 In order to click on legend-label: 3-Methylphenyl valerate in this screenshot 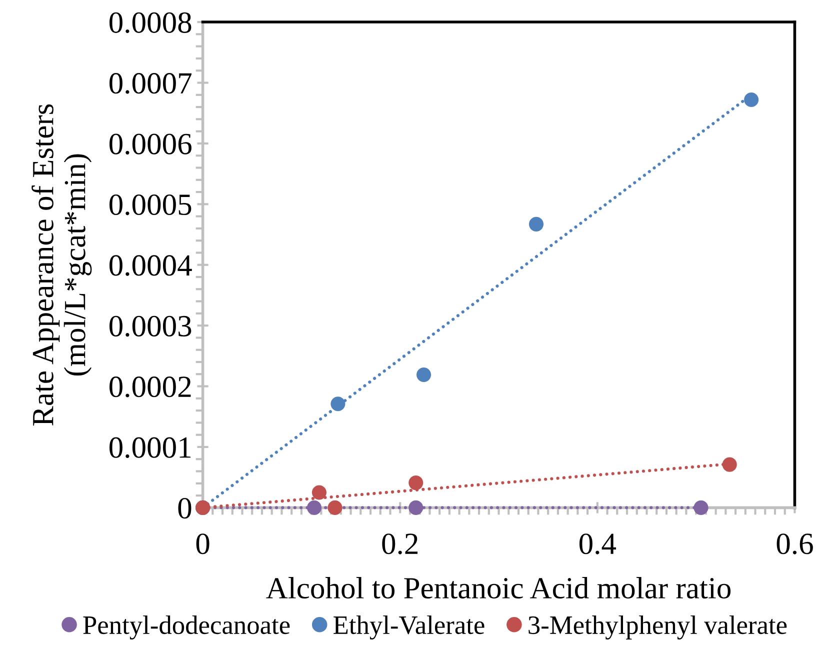, I will do `click(657, 628)`.